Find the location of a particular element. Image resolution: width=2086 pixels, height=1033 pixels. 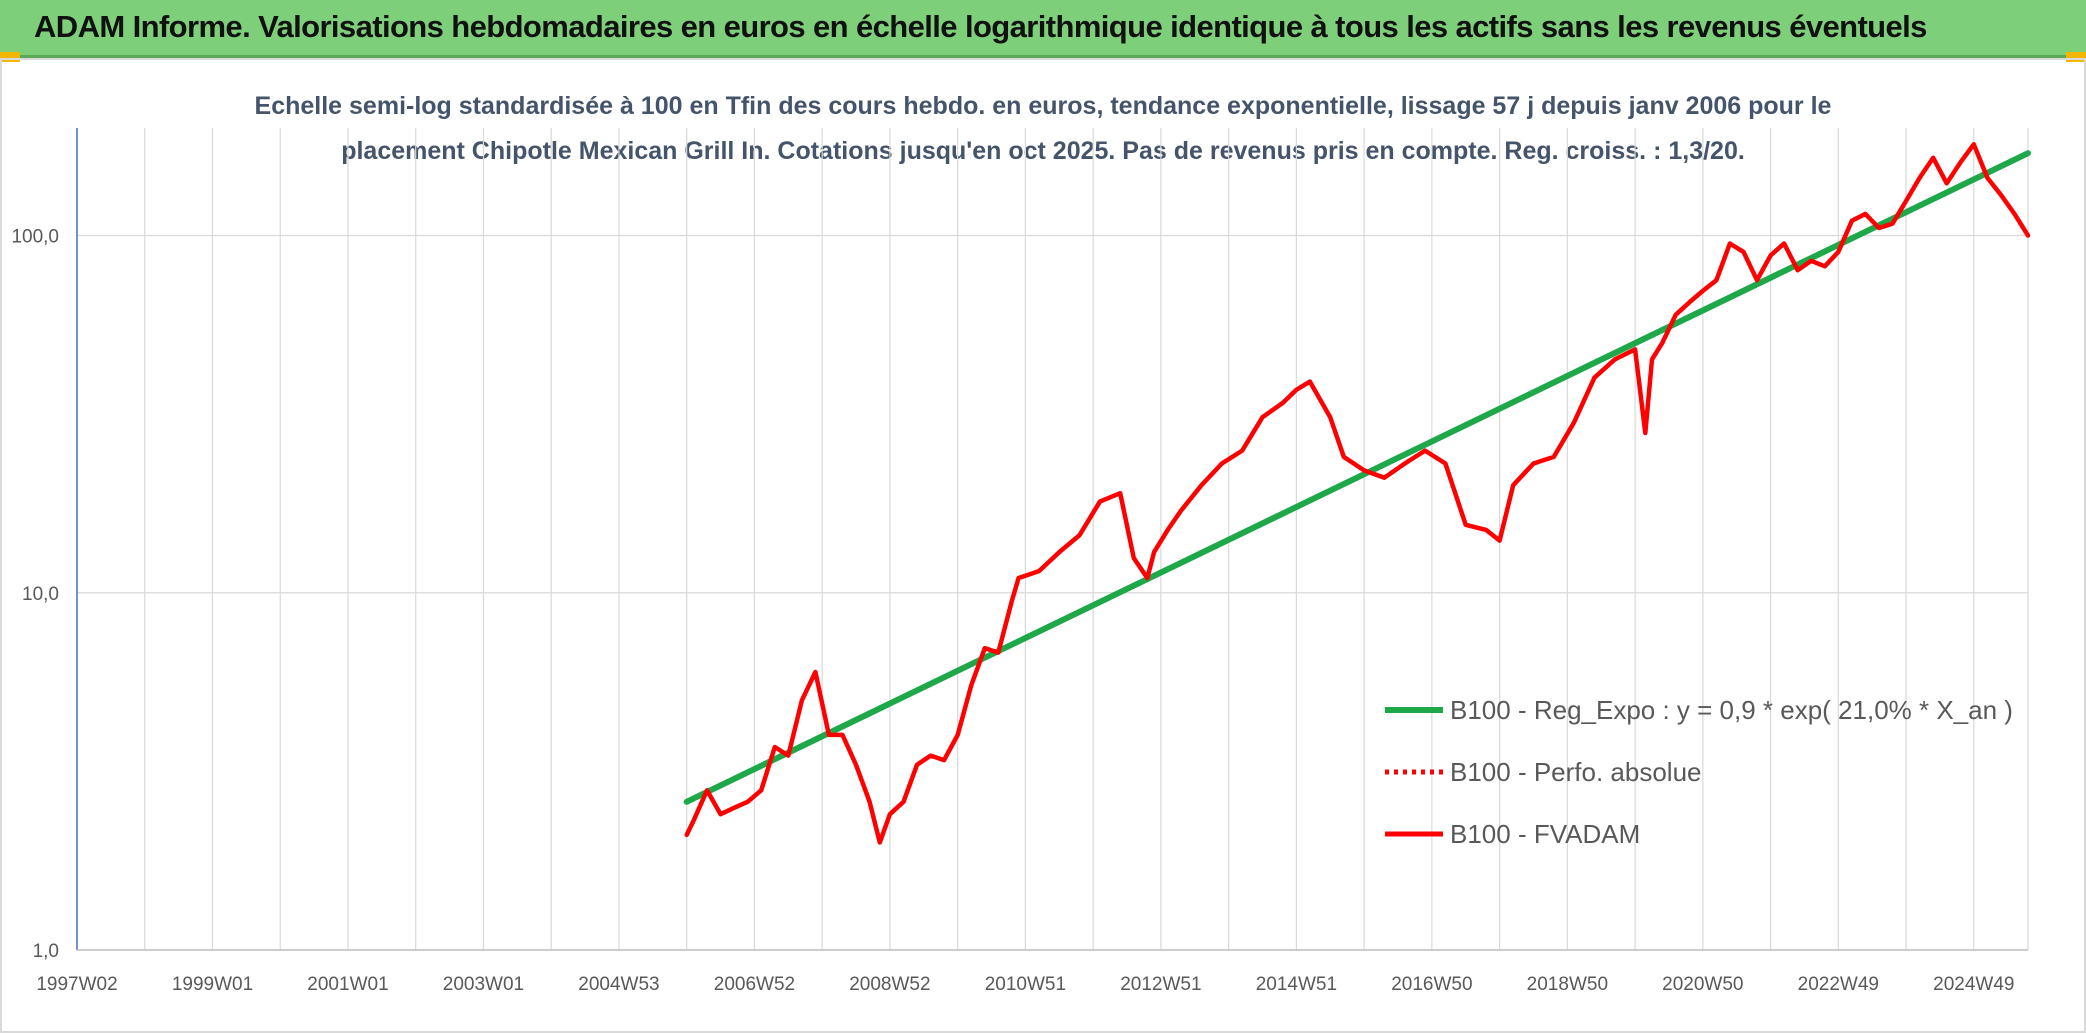

x-tick-label: 2024W49 is located at coordinates (1973, 984).